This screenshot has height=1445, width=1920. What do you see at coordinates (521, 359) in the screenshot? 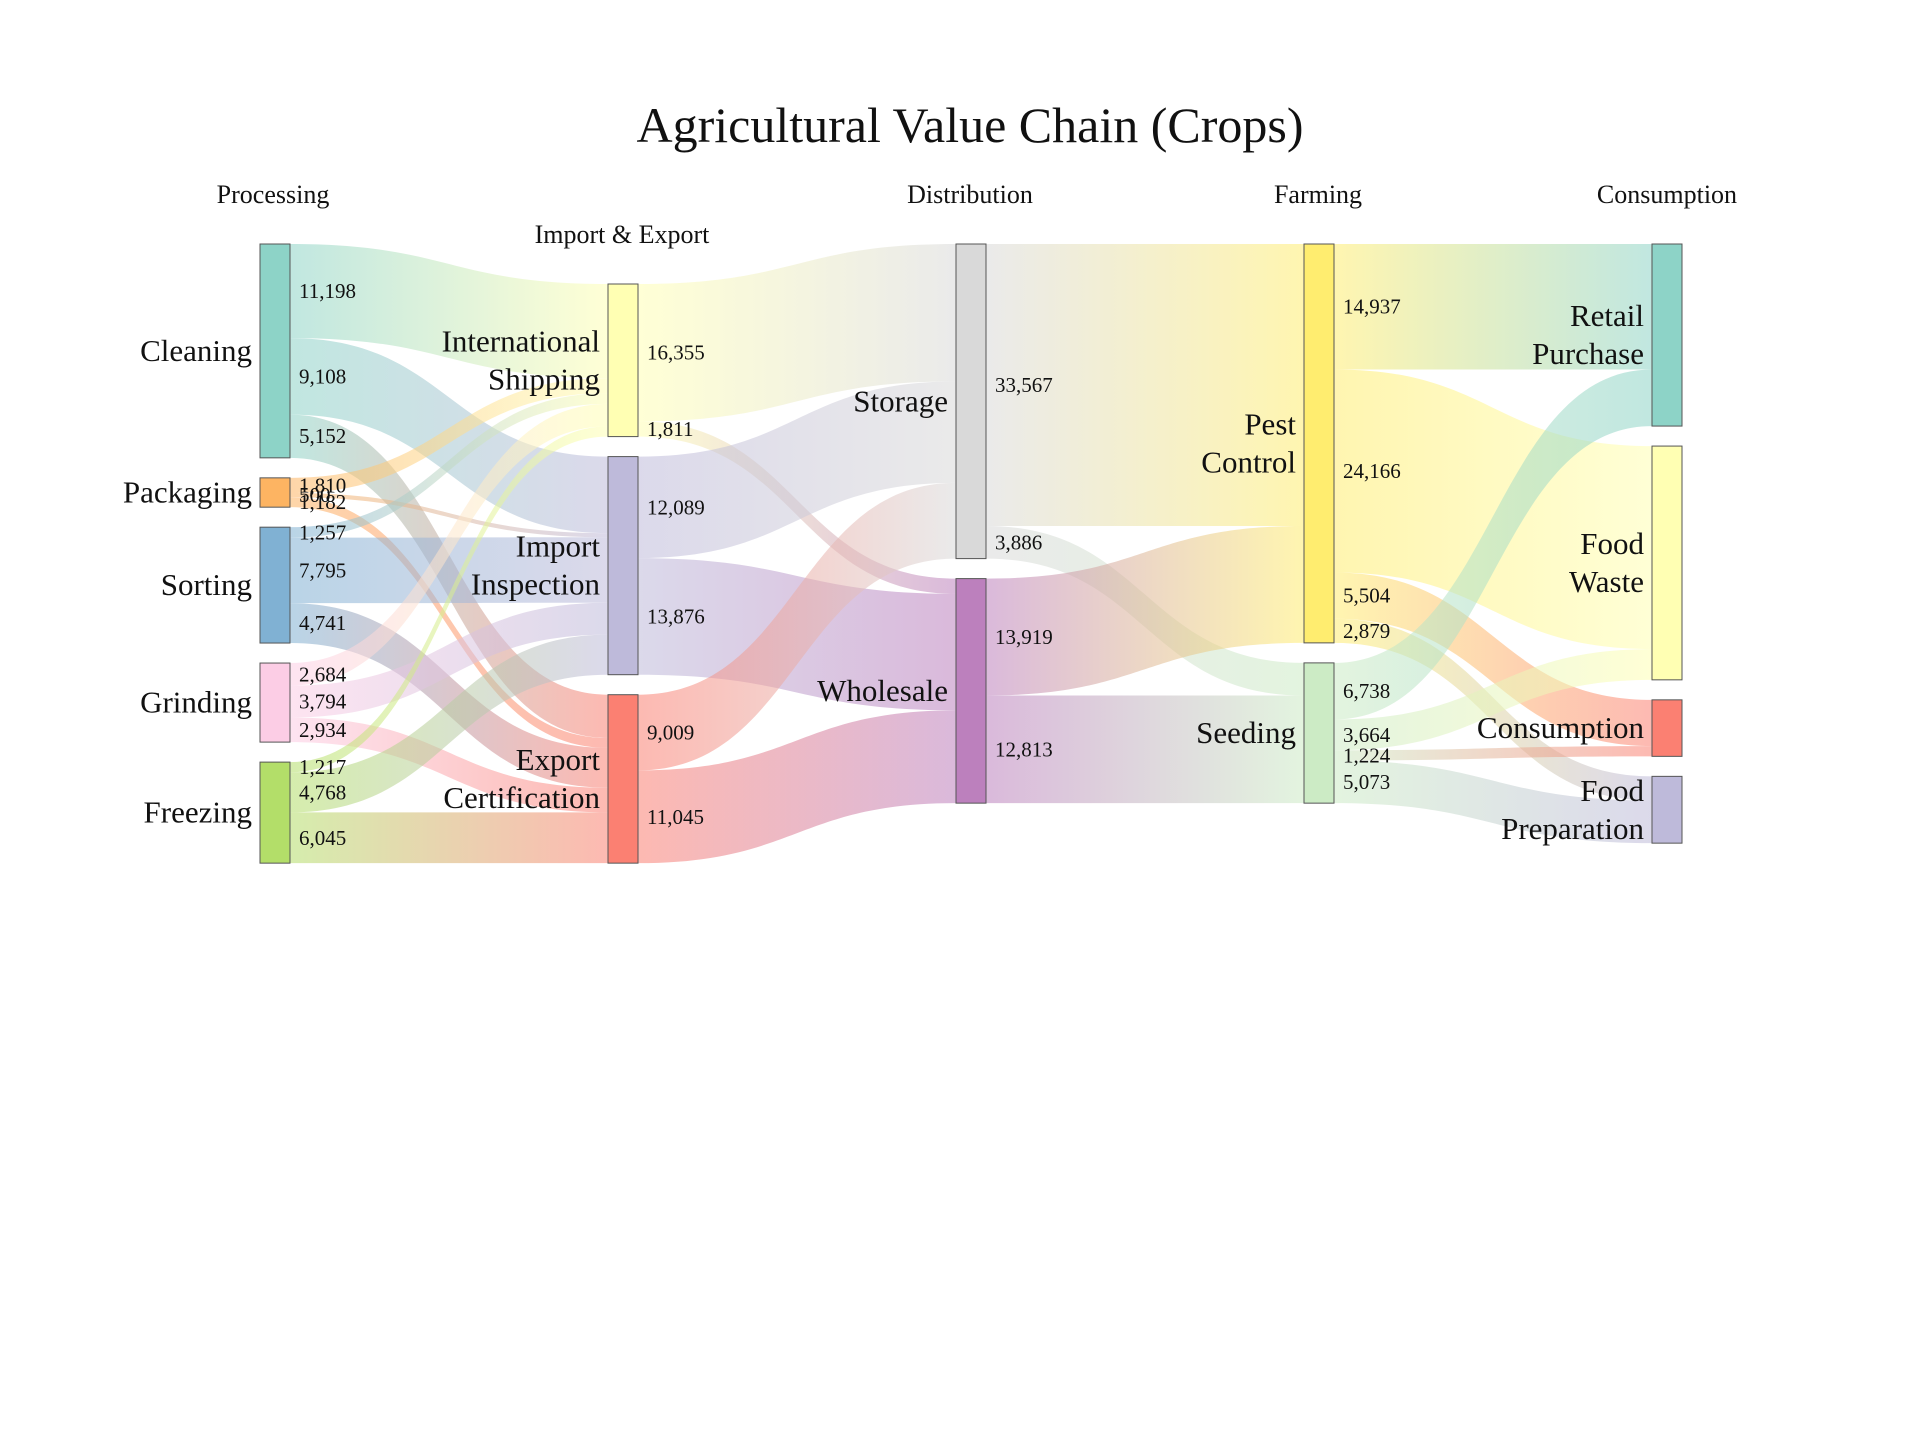
I see `node-label-international-shipping: International Shipping` at bounding box center [521, 359].